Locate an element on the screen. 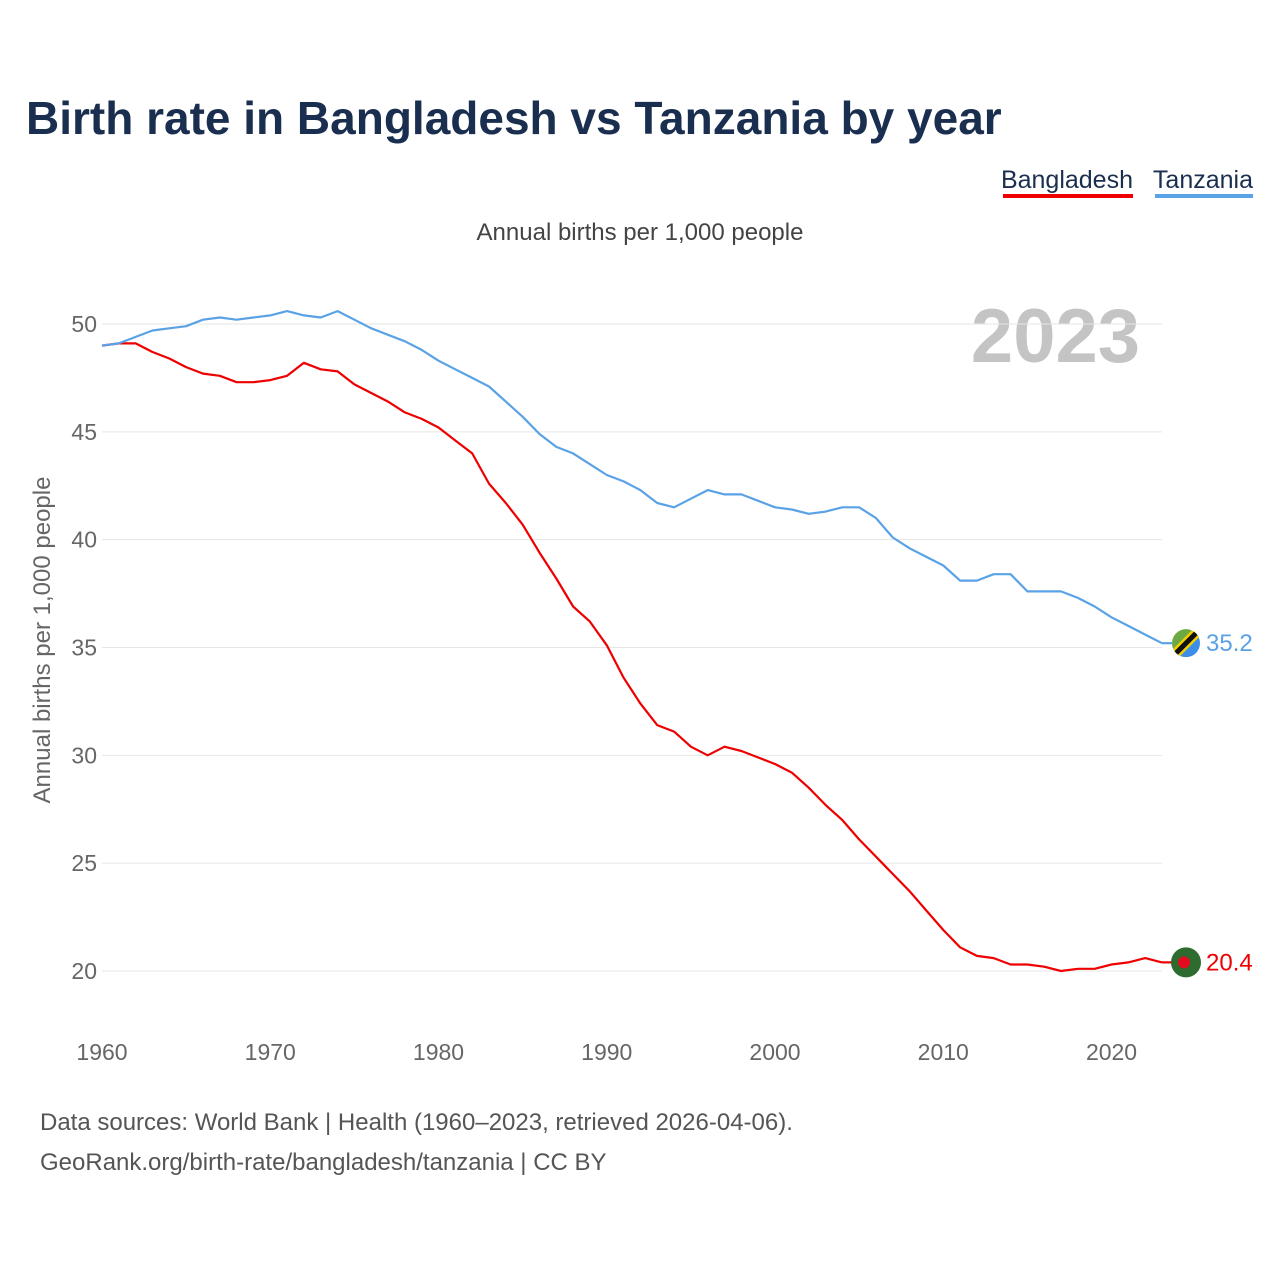  y-tick-label: 50 is located at coordinates (84, 324).